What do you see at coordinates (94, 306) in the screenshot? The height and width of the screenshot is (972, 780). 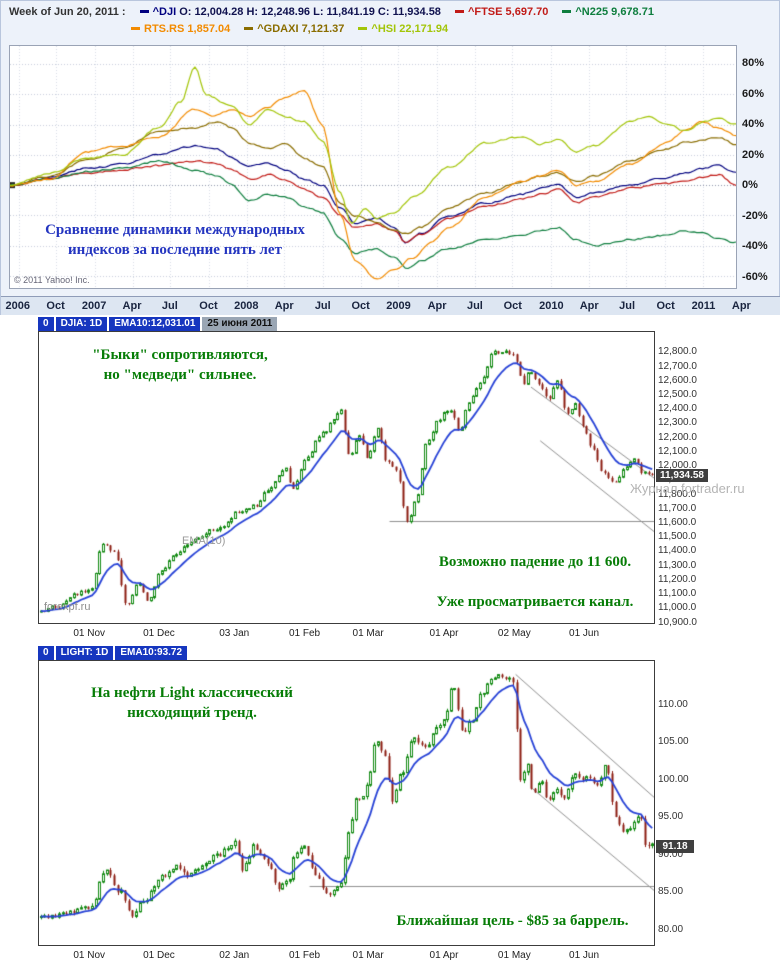 I see `axis-tick-label: 2007` at bounding box center [94, 306].